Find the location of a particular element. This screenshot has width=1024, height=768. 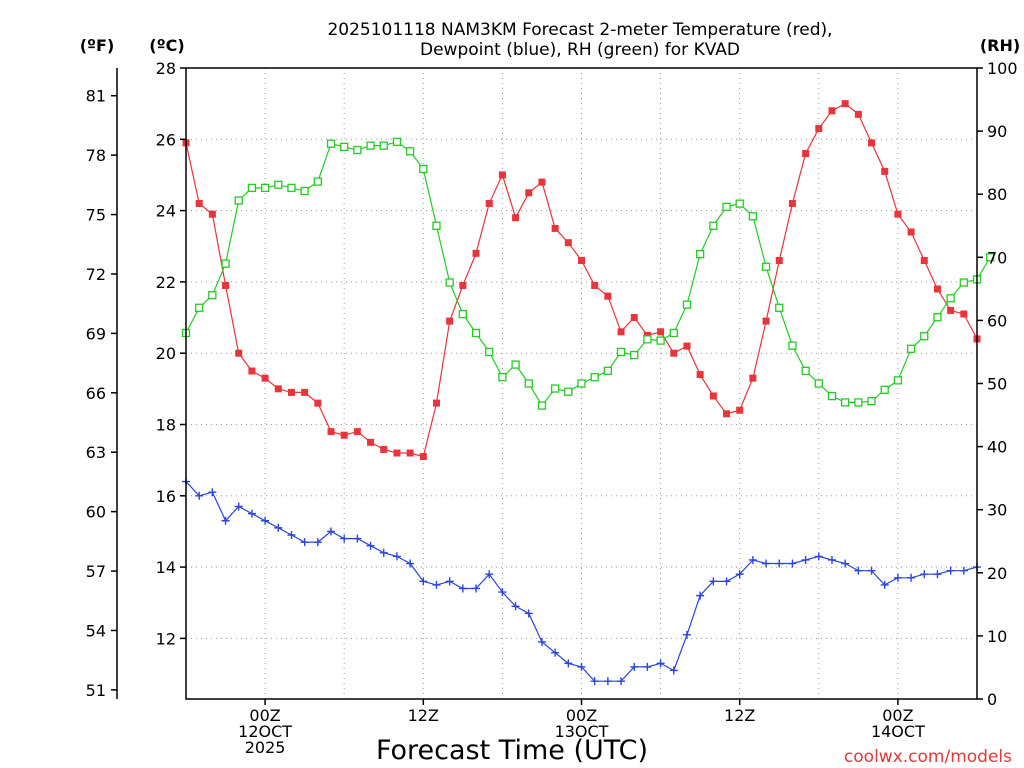

celsius-tick-label: 18 is located at coordinates (166, 424).